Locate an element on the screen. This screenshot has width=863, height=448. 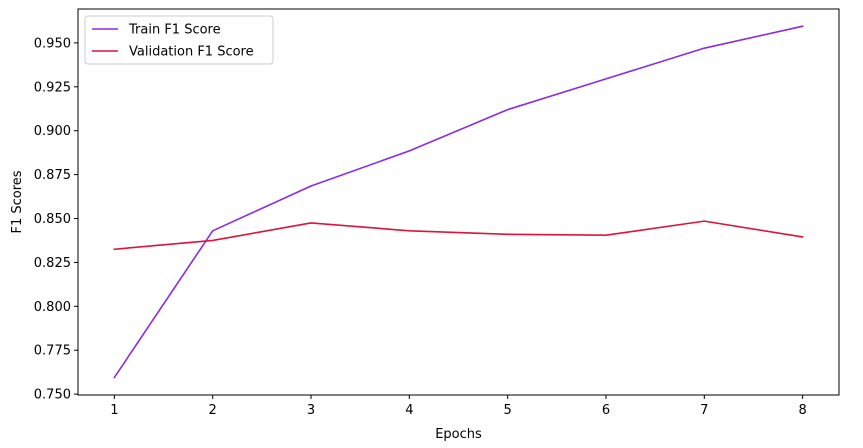
x-axis-label: Epochs is located at coordinates (458, 434).